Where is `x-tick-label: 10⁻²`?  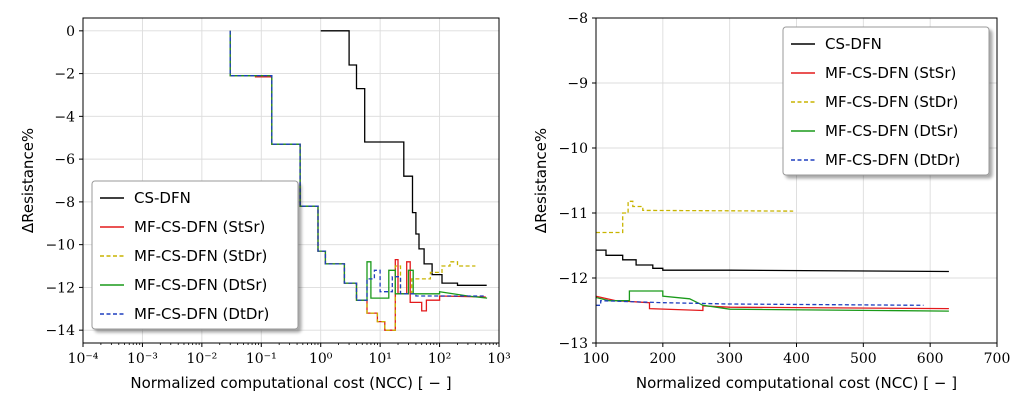
x-tick-label: 10⁻² is located at coordinates (201, 359).